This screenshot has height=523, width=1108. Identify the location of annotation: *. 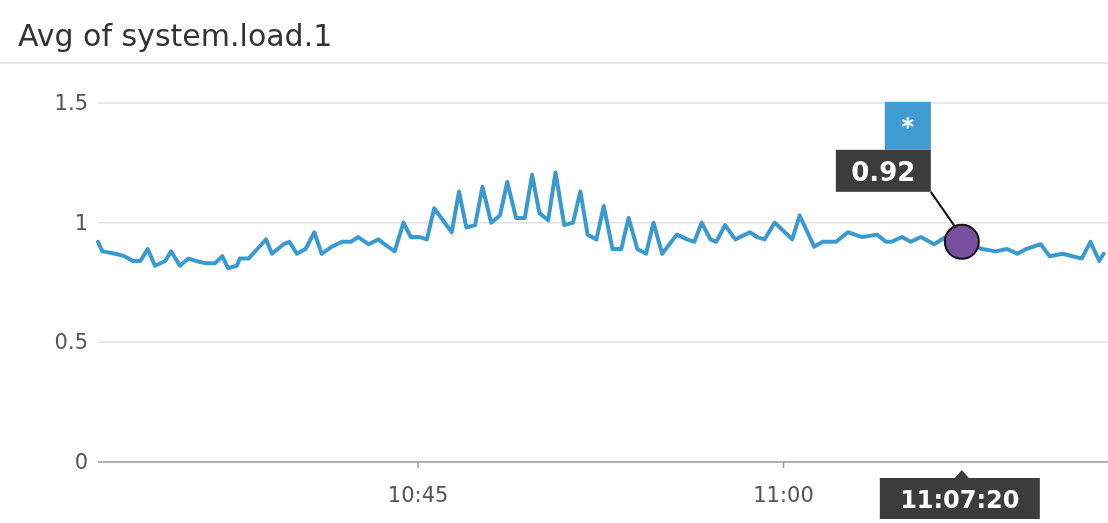
(908, 126).